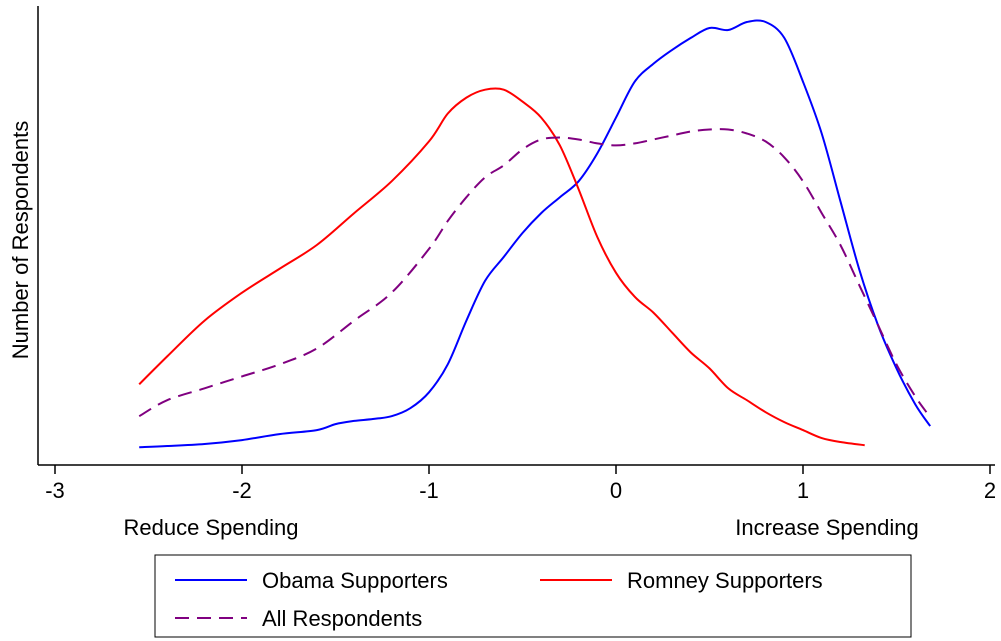 The width and height of the screenshot is (1001, 641). What do you see at coordinates (211, 527) in the screenshot?
I see `x-annotation-left: Reduce Spending` at bounding box center [211, 527].